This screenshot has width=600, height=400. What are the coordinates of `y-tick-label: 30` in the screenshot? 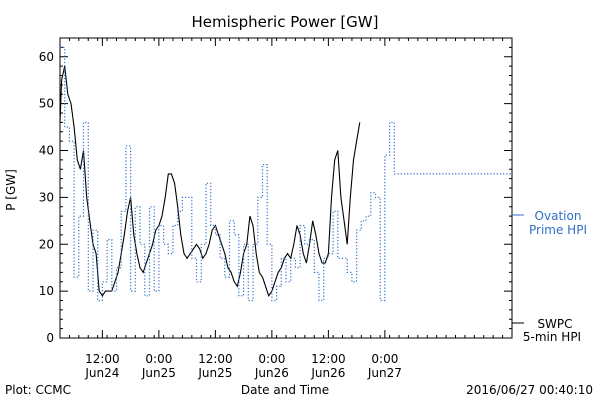 It's located at (46, 197).